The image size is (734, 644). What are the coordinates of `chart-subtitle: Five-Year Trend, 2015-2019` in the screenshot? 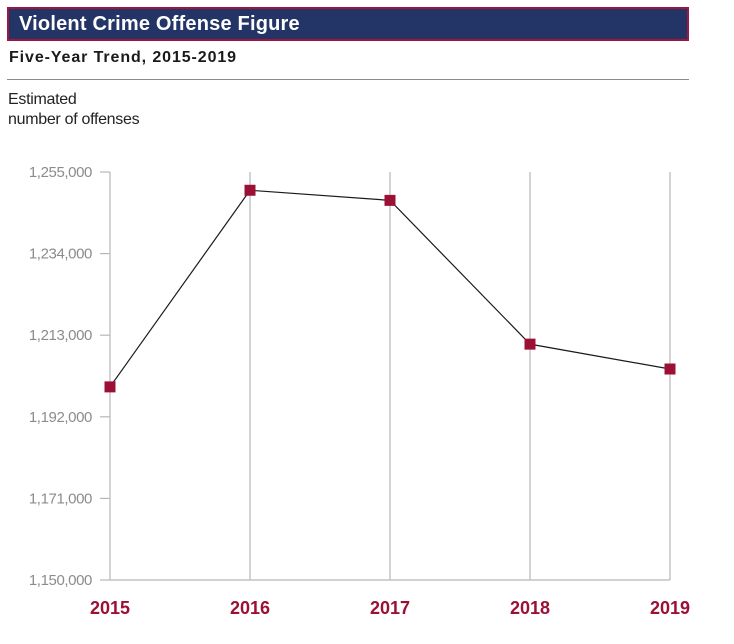 It's located at (123, 57).